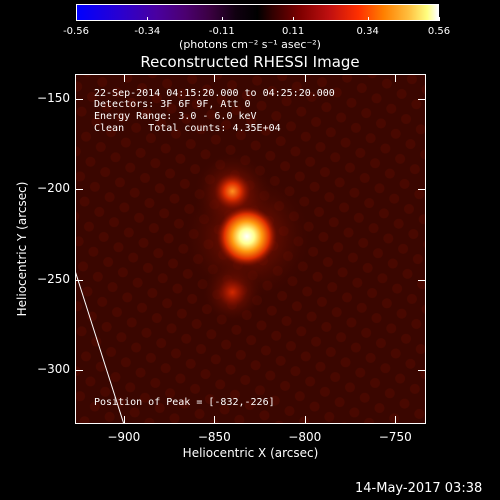 The image size is (500, 500). What do you see at coordinates (305, 437) in the screenshot?
I see `x-tick-label: −800` at bounding box center [305, 437].